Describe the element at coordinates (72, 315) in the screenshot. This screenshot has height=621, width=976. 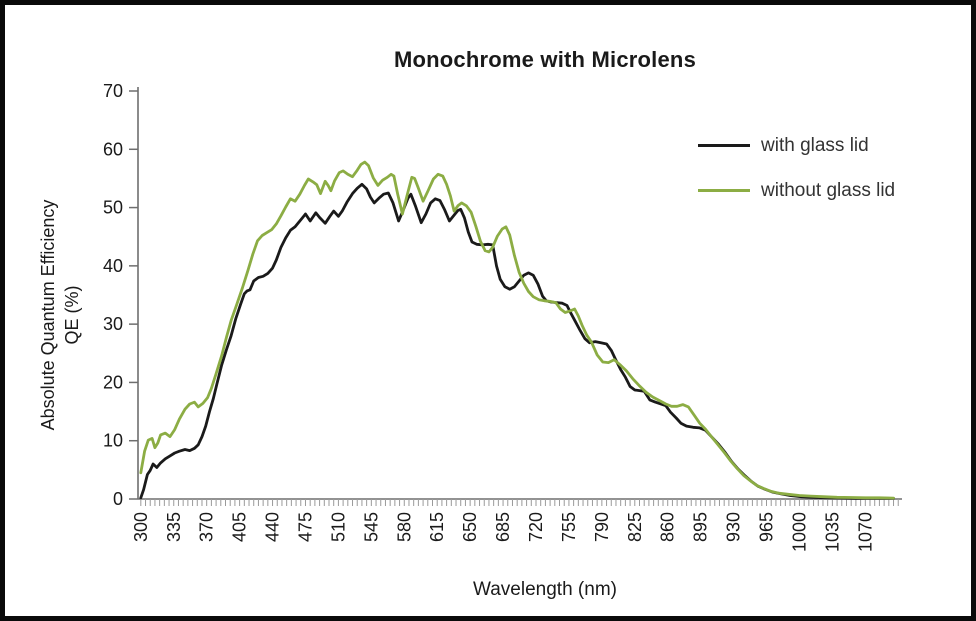
I see `y-axis-title-line2: QE (%)` at that location.